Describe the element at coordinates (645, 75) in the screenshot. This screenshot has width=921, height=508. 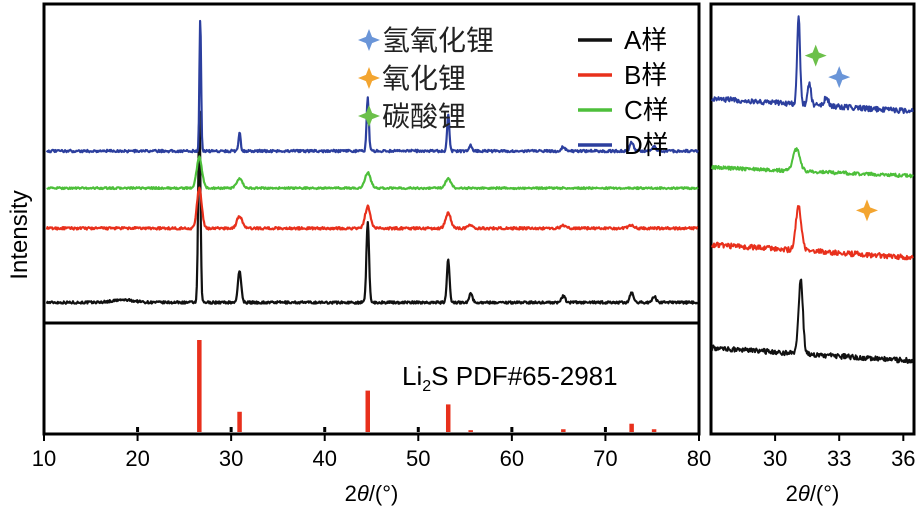
I see `legend-series-label-2: B样` at that location.